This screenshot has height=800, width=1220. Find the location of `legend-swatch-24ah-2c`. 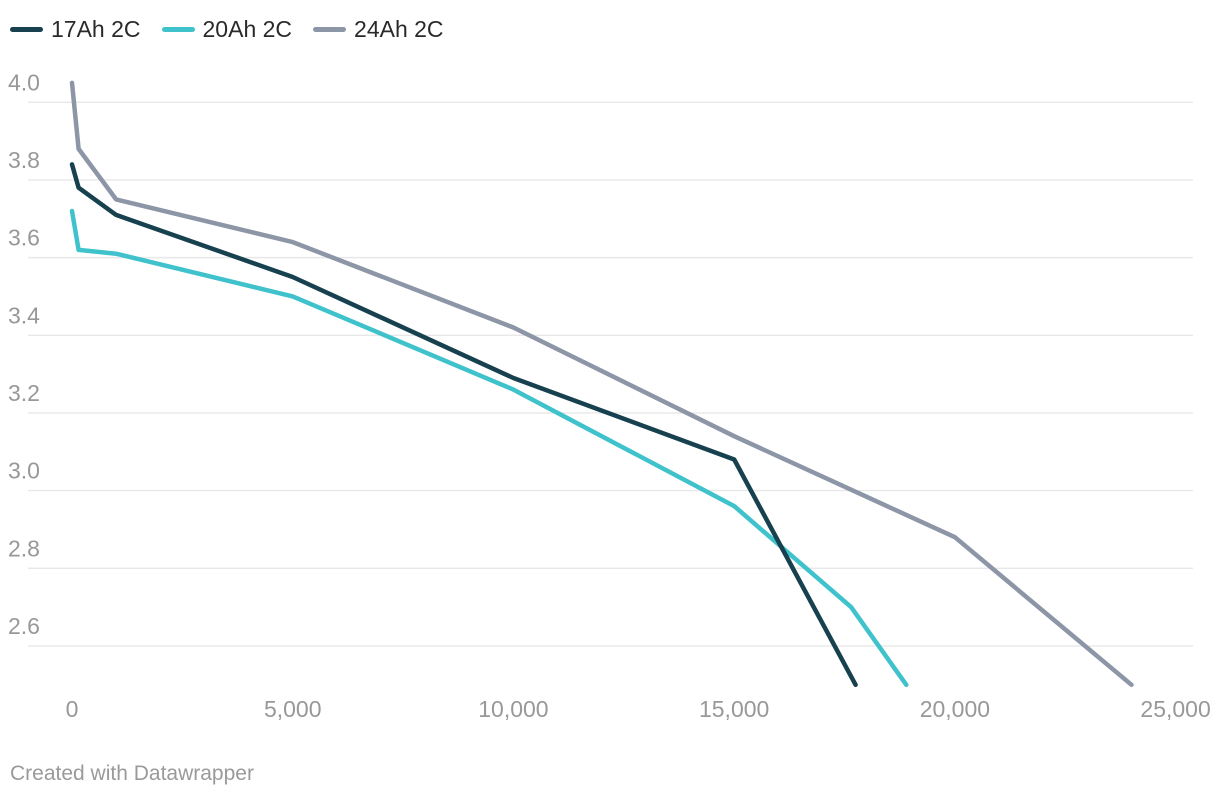

legend-swatch-24ah-2c is located at coordinates (330, 29).